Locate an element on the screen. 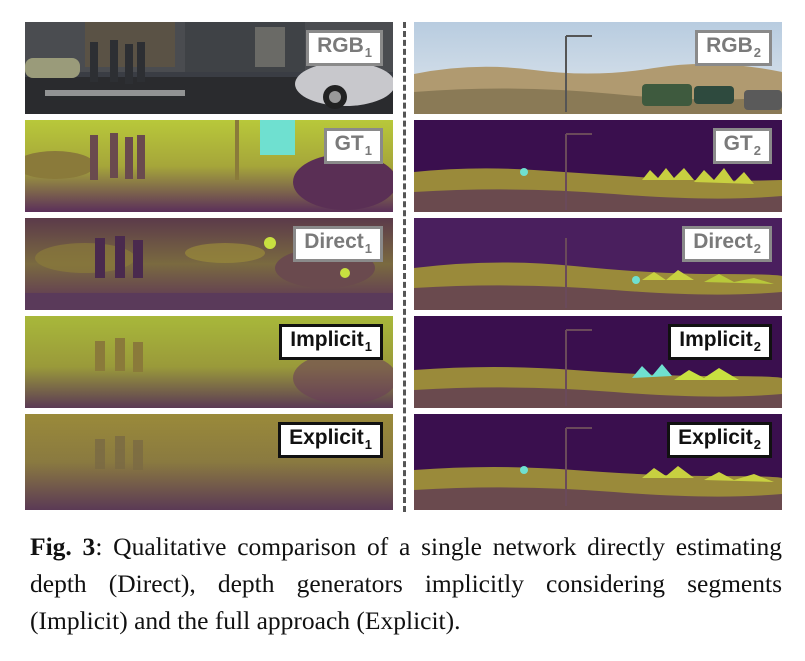 Image resolution: width=805 pixels, height=661 pixels. column-divider is located at coordinates (404, 267).